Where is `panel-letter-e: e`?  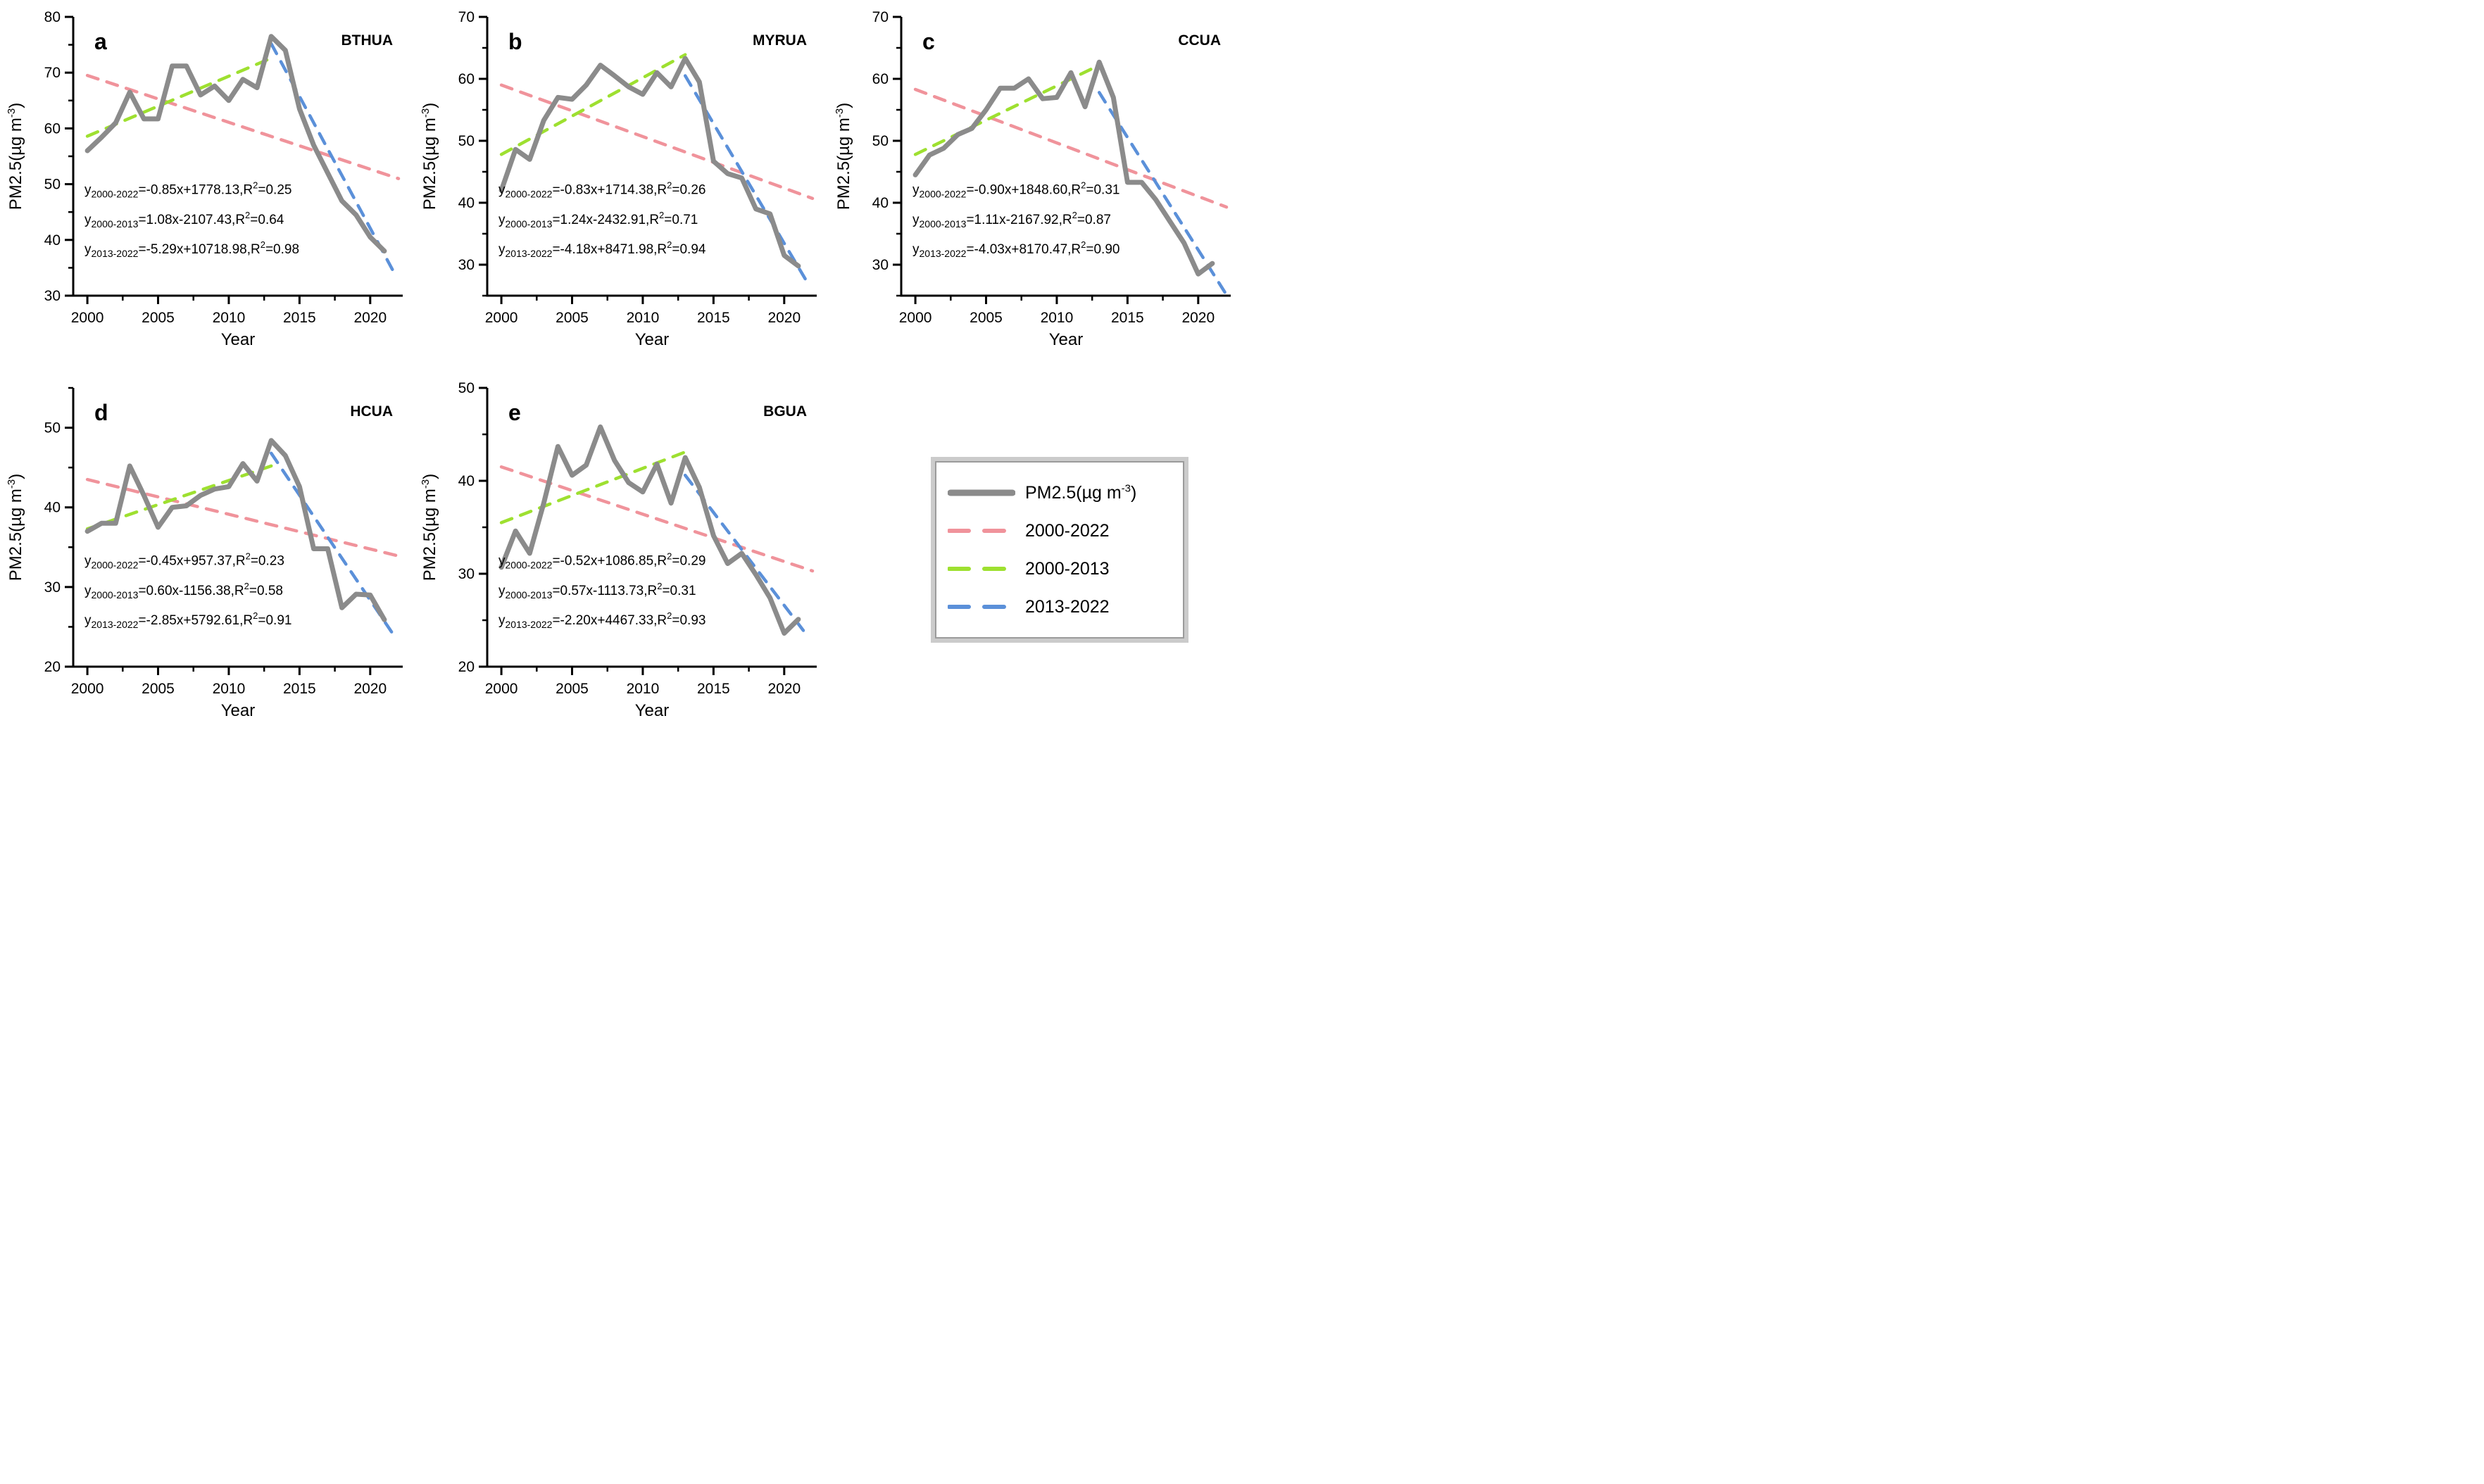
panel-letter-e: e is located at coordinates (514, 412).